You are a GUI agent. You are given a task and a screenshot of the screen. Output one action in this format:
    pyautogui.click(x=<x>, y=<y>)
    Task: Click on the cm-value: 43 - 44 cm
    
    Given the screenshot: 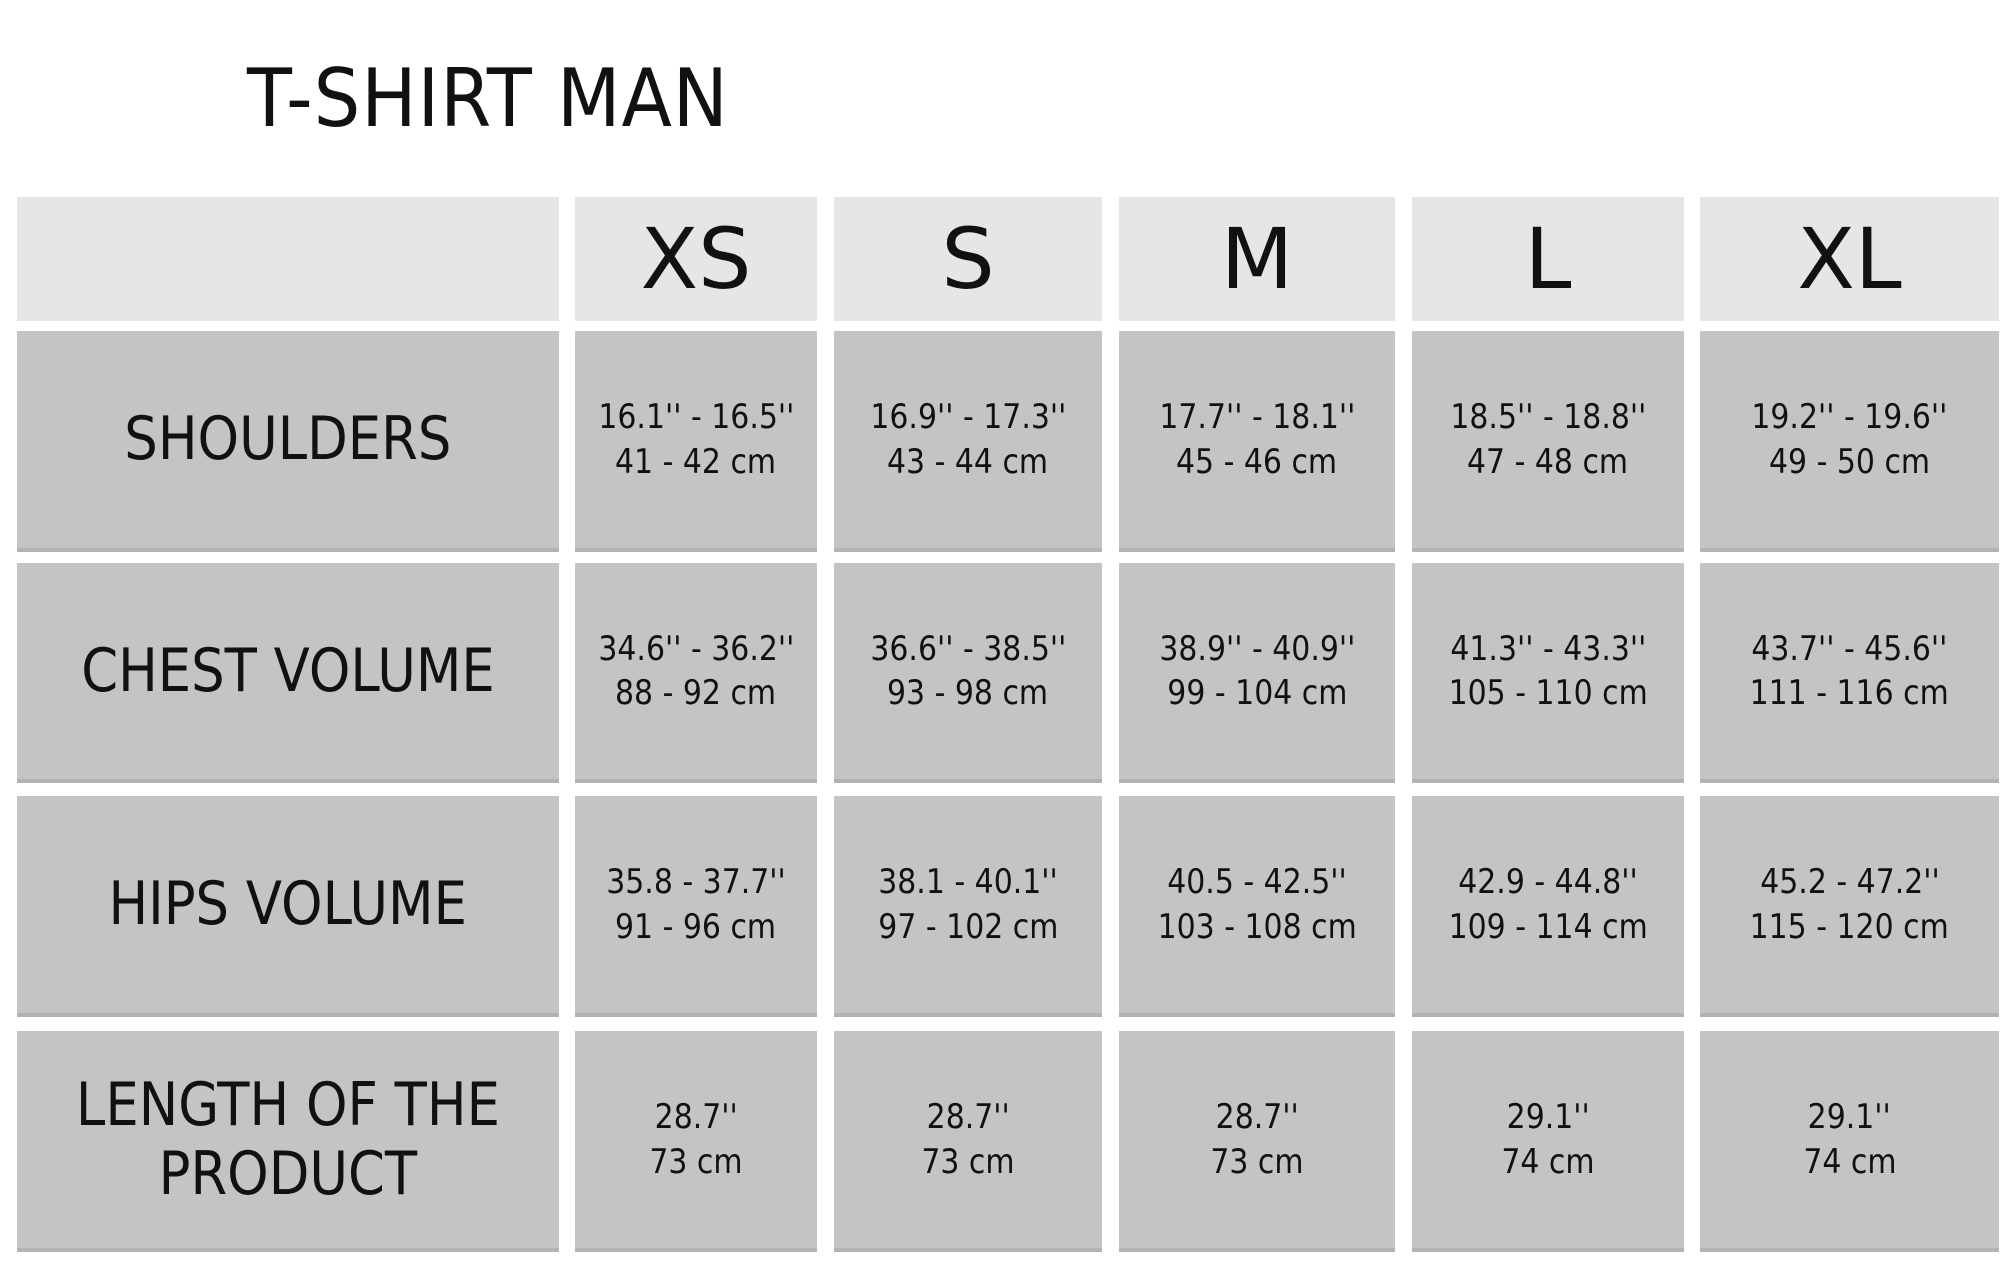 What is the action you would take?
    pyautogui.click(x=968, y=461)
    